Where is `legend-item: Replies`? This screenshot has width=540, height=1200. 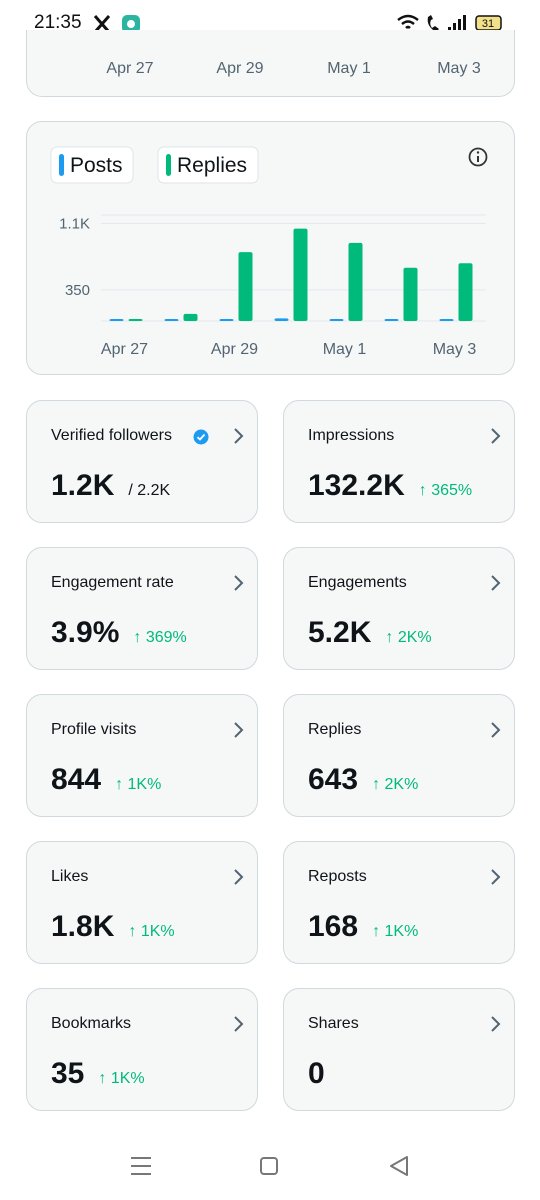
legend-item: Replies is located at coordinates (208, 165).